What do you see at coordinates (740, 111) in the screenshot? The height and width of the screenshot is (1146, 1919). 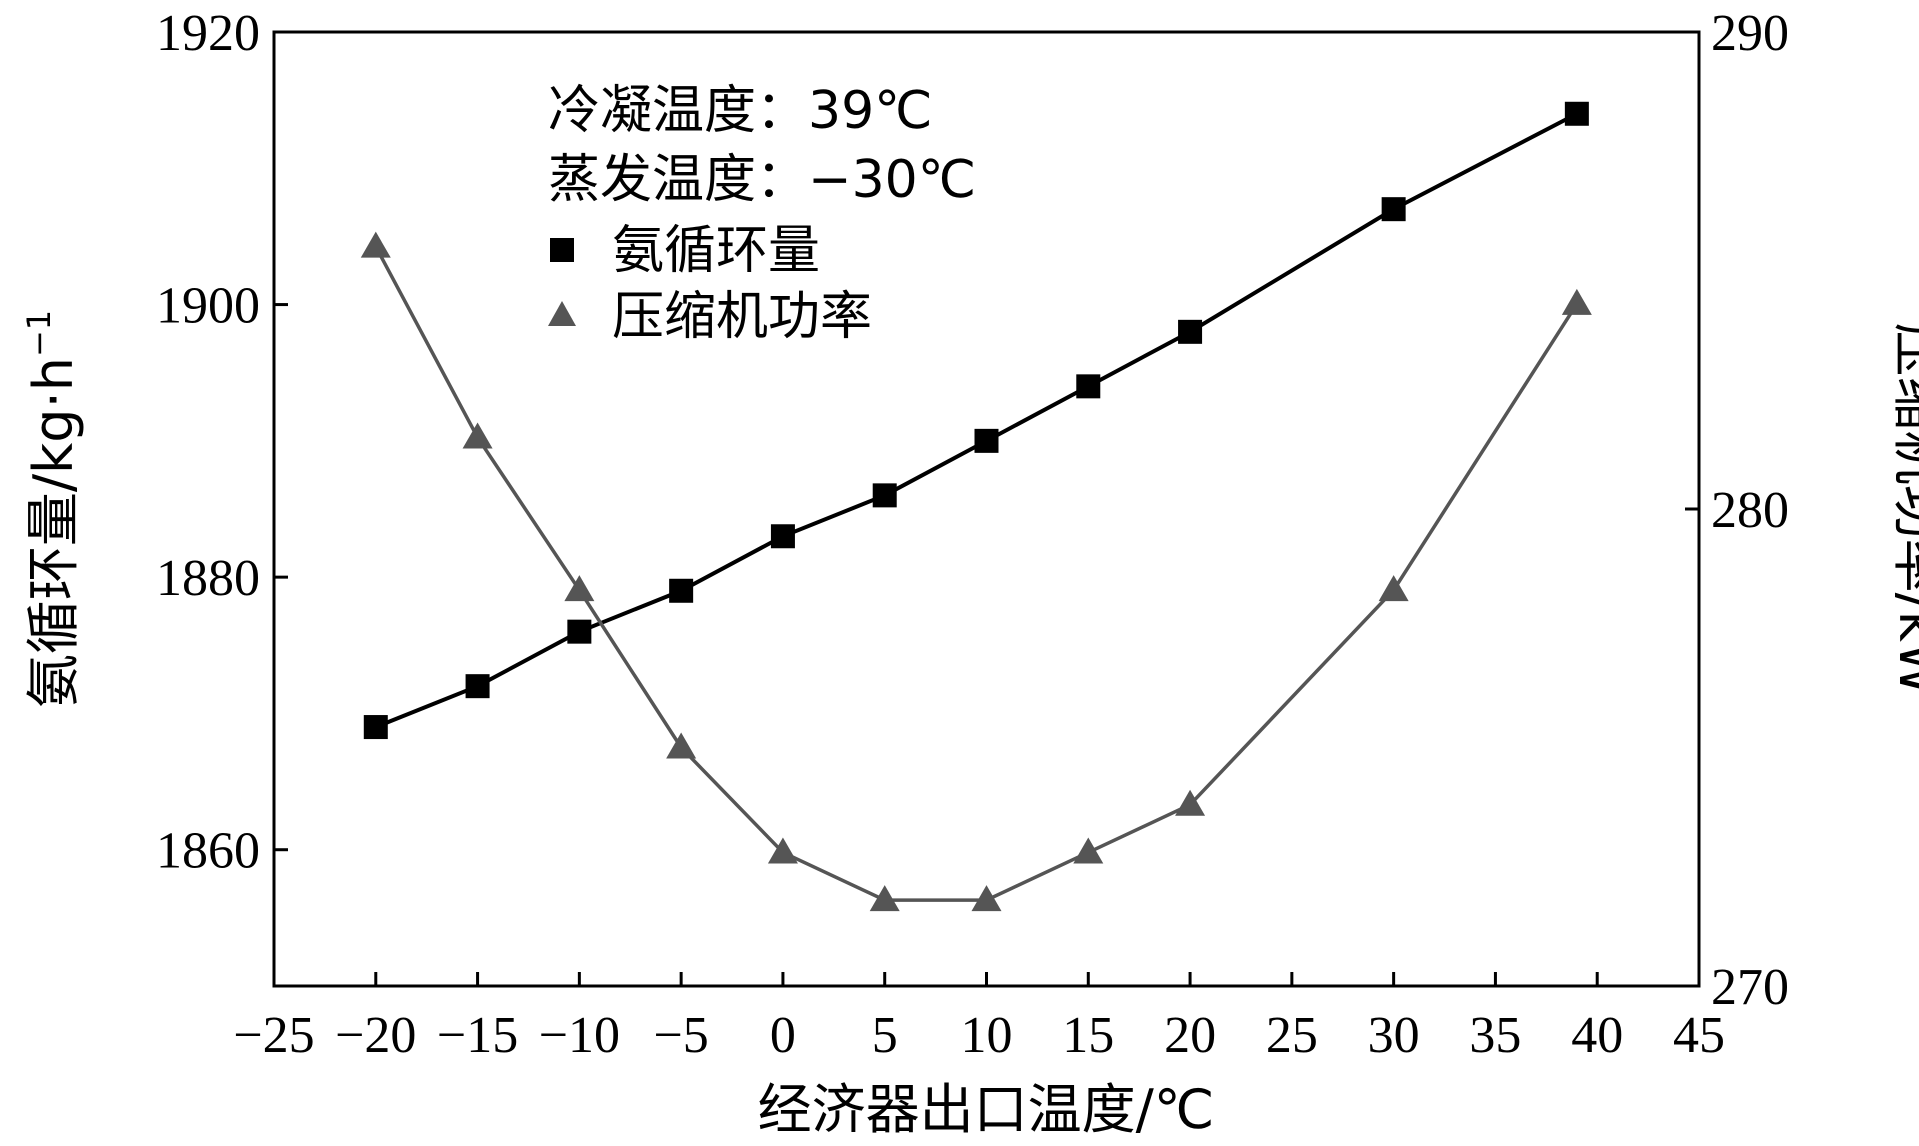 I see `condensing-temperature-annotation: 冷凝温度：39℃` at bounding box center [740, 111].